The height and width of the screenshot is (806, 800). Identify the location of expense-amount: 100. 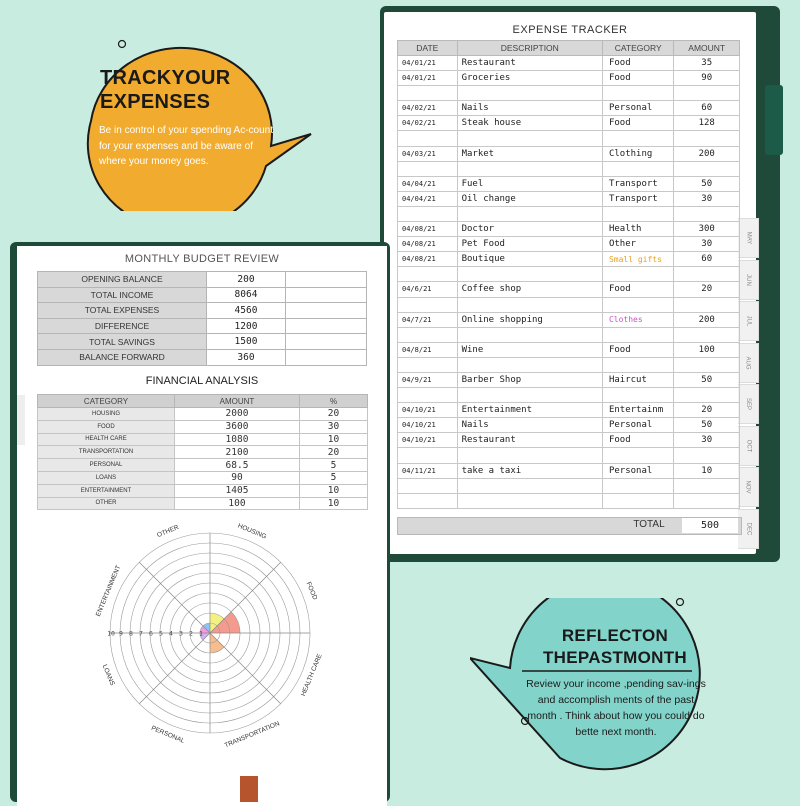
(706, 349).